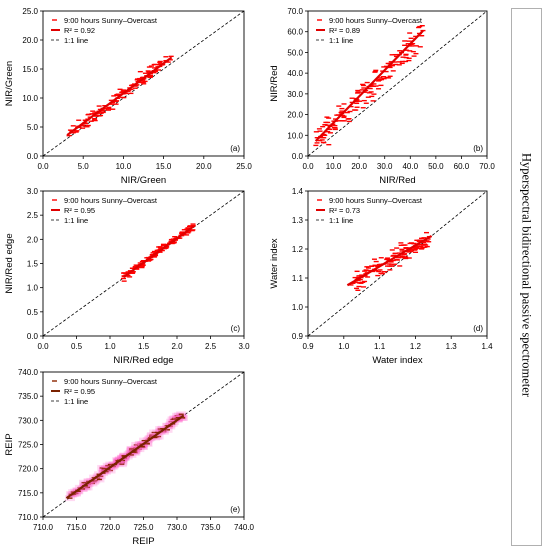 This screenshot has height=555, width=544. I want to click on y-tick-label: 0.5, so click(33, 312).